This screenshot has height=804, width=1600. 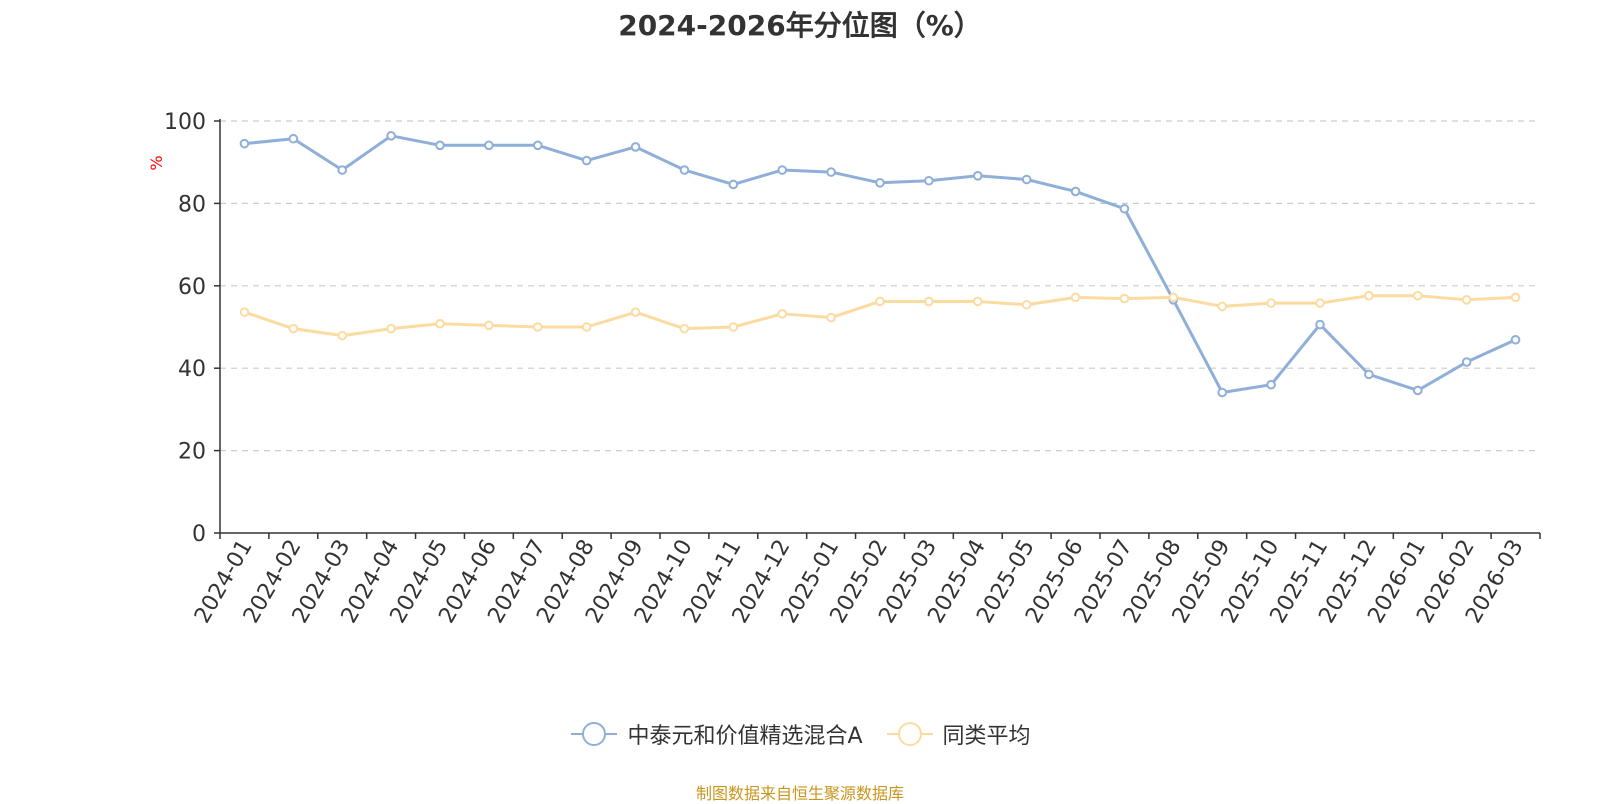 I want to click on y-tick-label: 100, so click(x=185, y=122).